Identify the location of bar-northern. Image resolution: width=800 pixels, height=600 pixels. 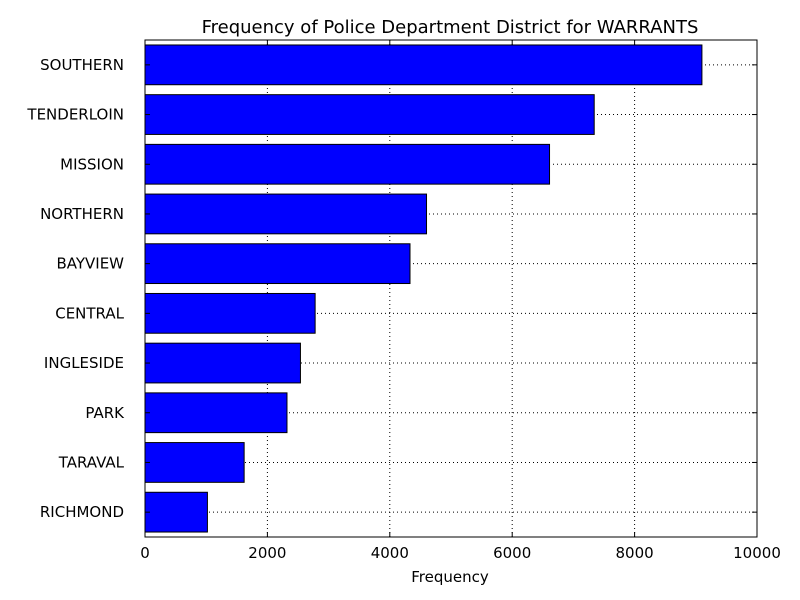
(286, 214).